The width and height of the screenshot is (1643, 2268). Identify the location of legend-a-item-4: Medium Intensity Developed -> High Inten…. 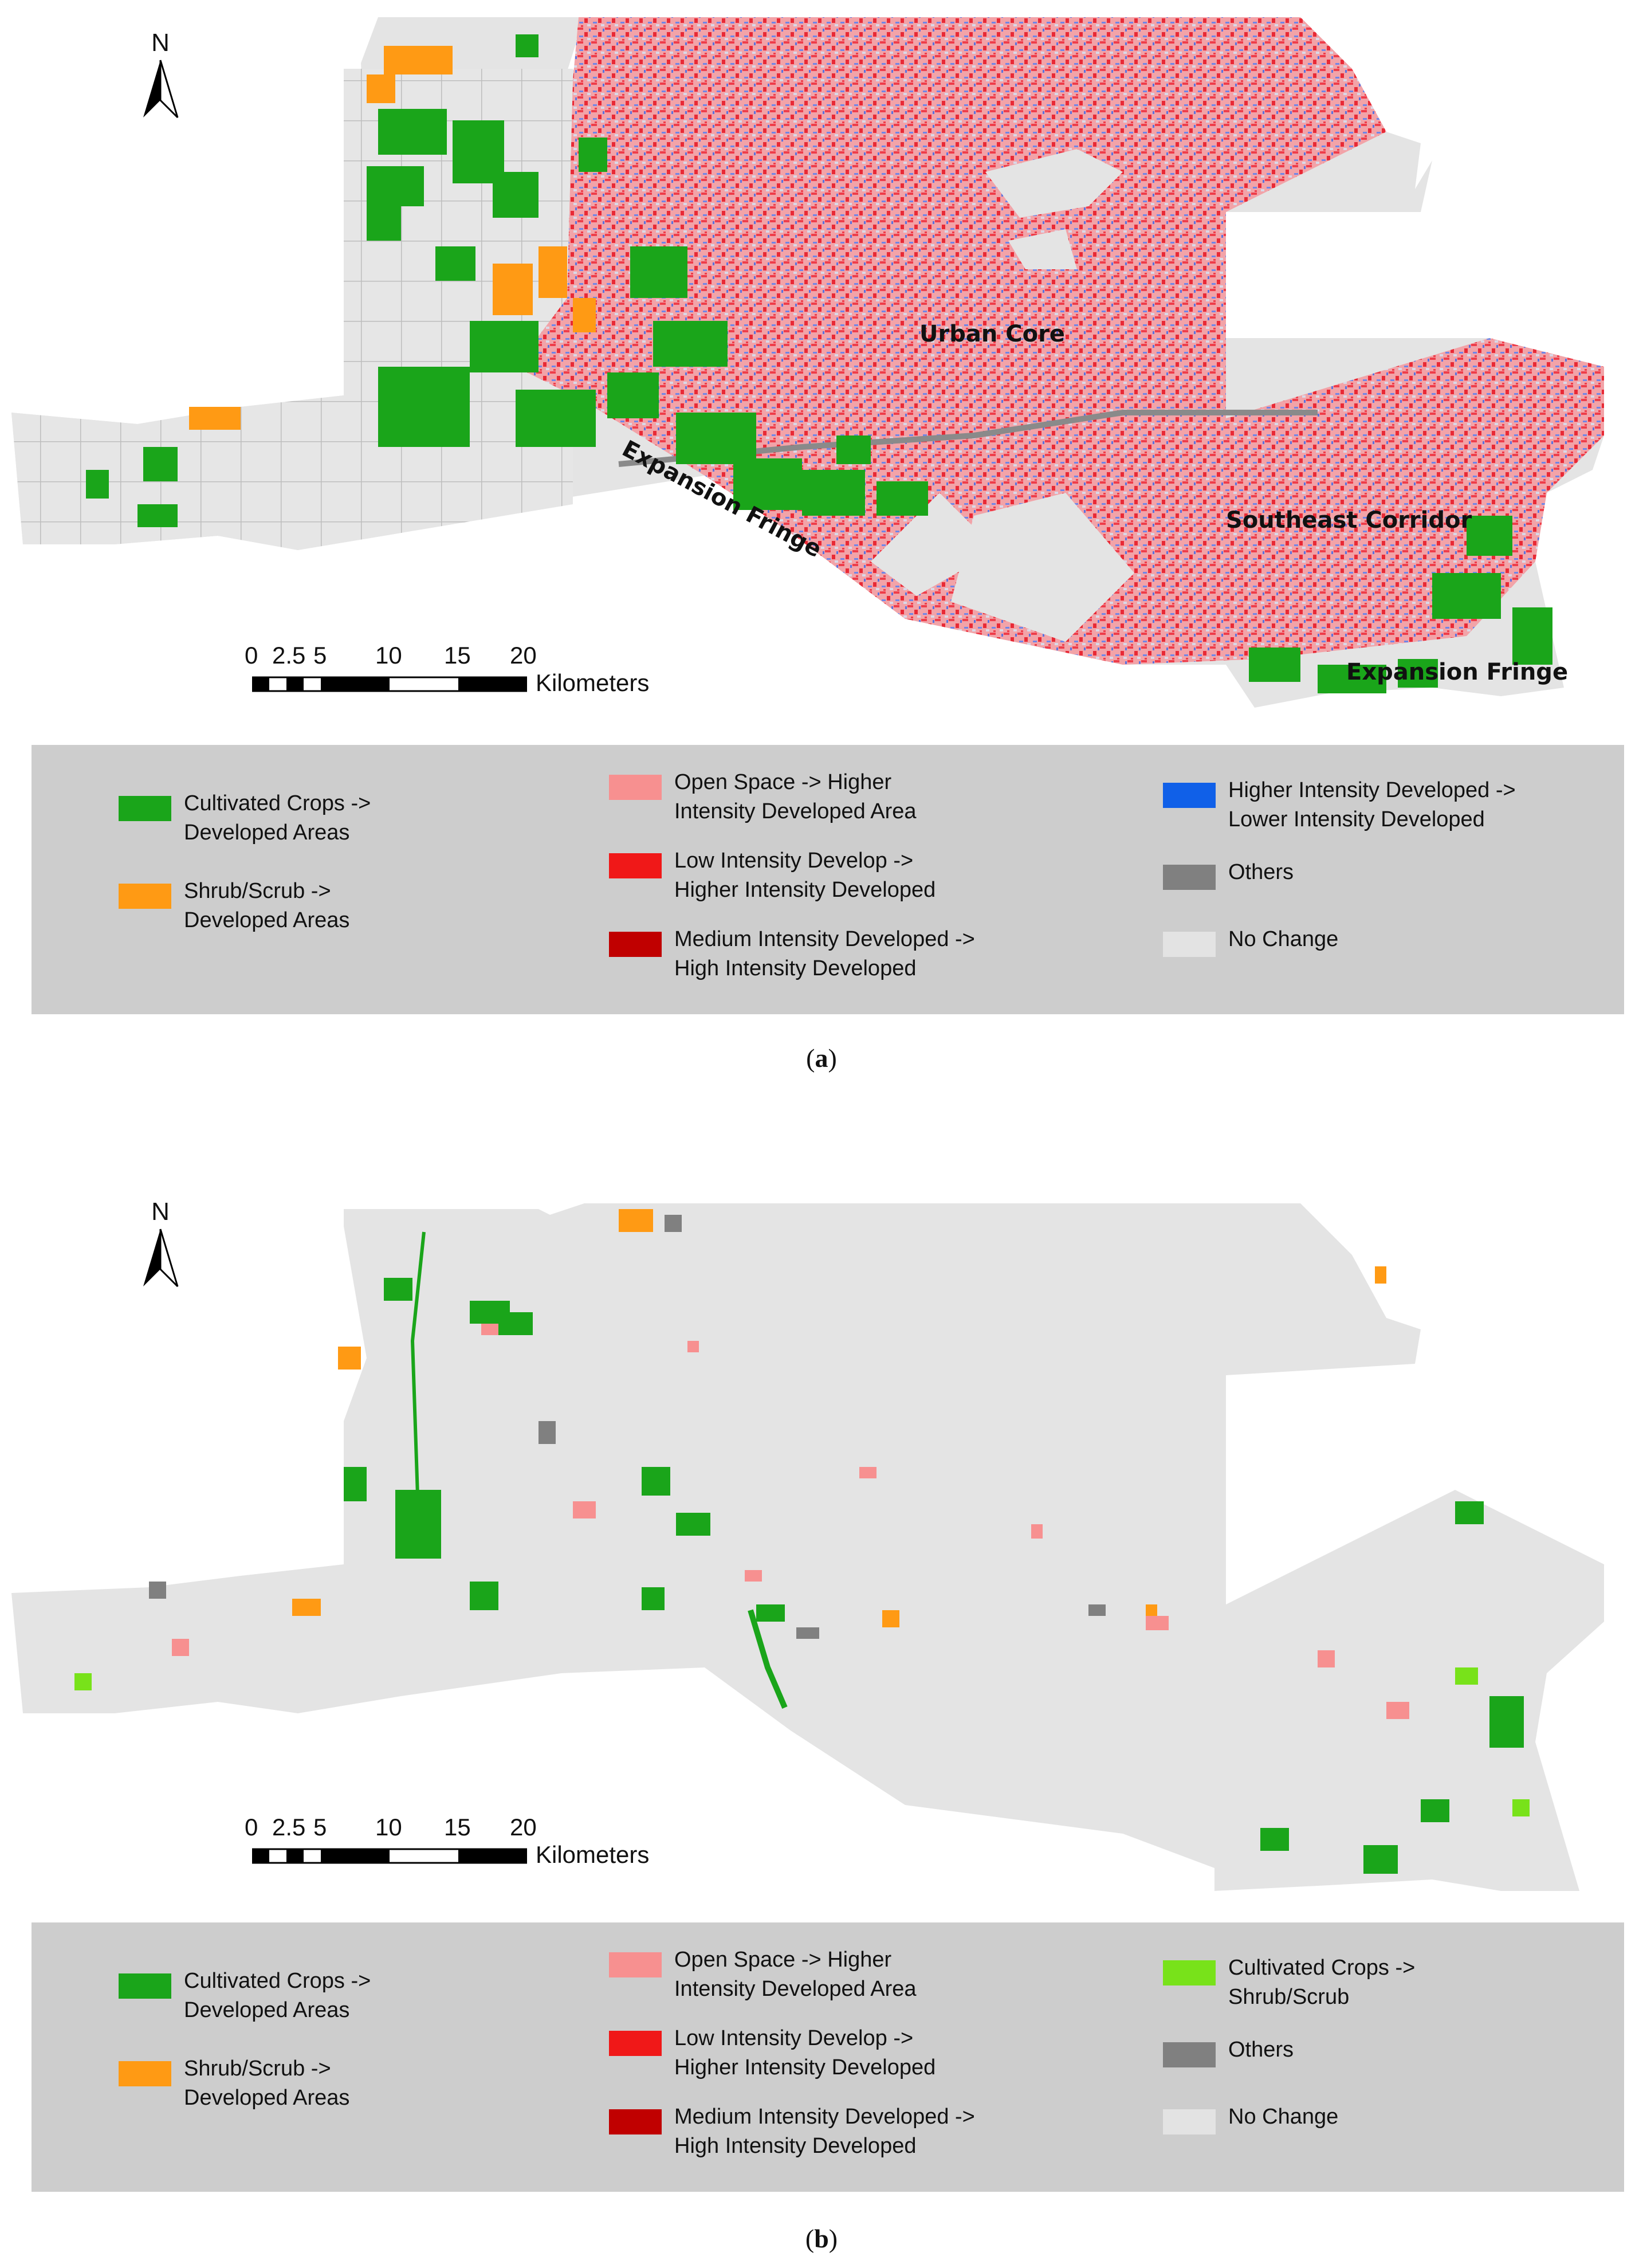
(792, 954).